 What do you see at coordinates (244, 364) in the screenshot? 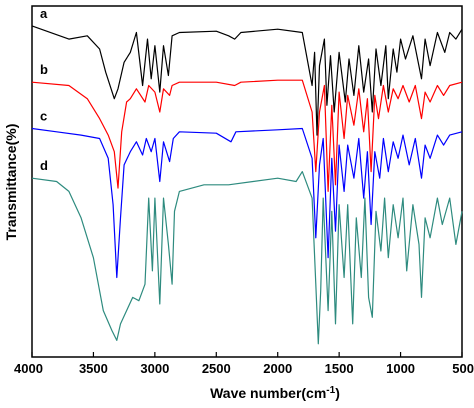
I see `x-ticks: 4000 3500 3000 2500 2000 1500 1000 500` at bounding box center [244, 364].